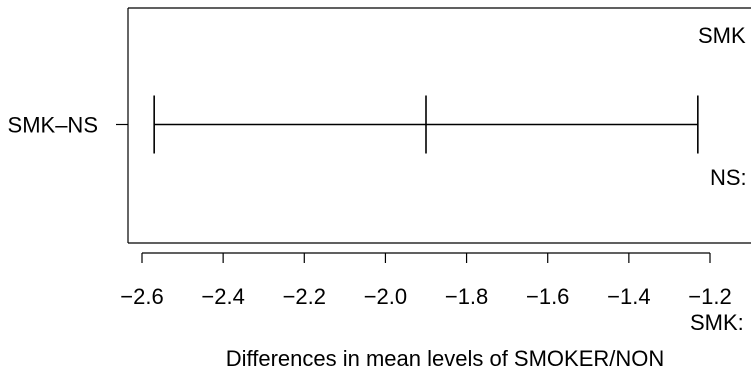 The height and width of the screenshot is (377, 751). Describe the element at coordinates (304, 296) in the screenshot. I see `x-tick-label: −2.2` at that location.